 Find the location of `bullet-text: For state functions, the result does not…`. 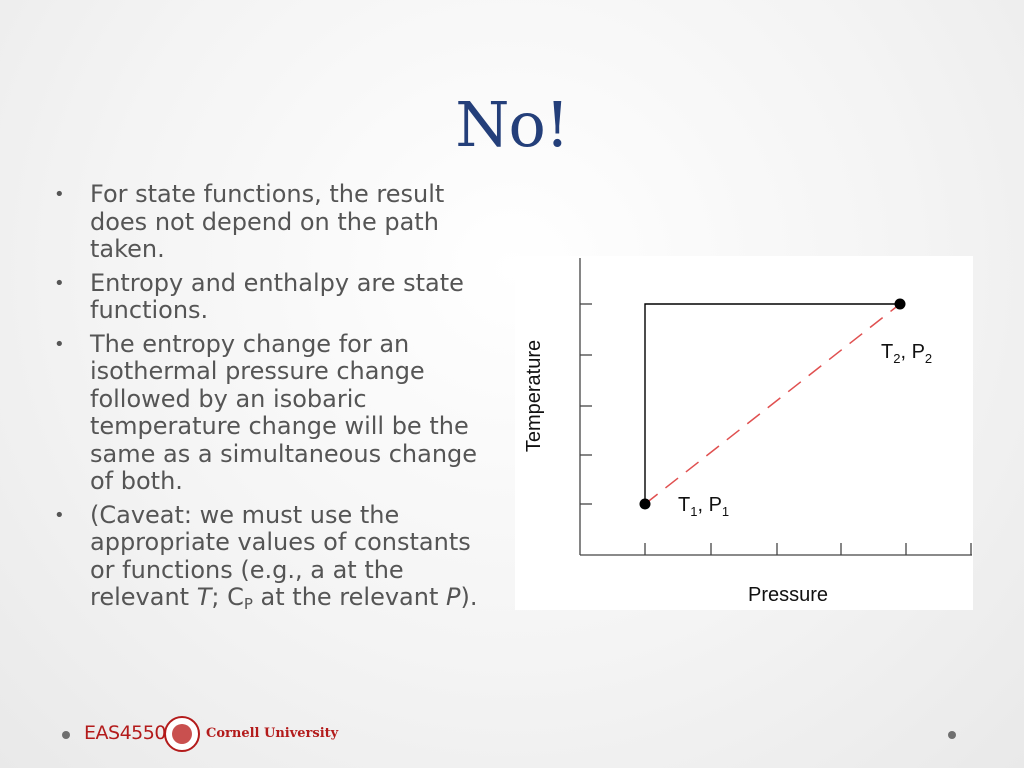

bullet-text: For state functions, the result does not… is located at coordinates (267, 221).